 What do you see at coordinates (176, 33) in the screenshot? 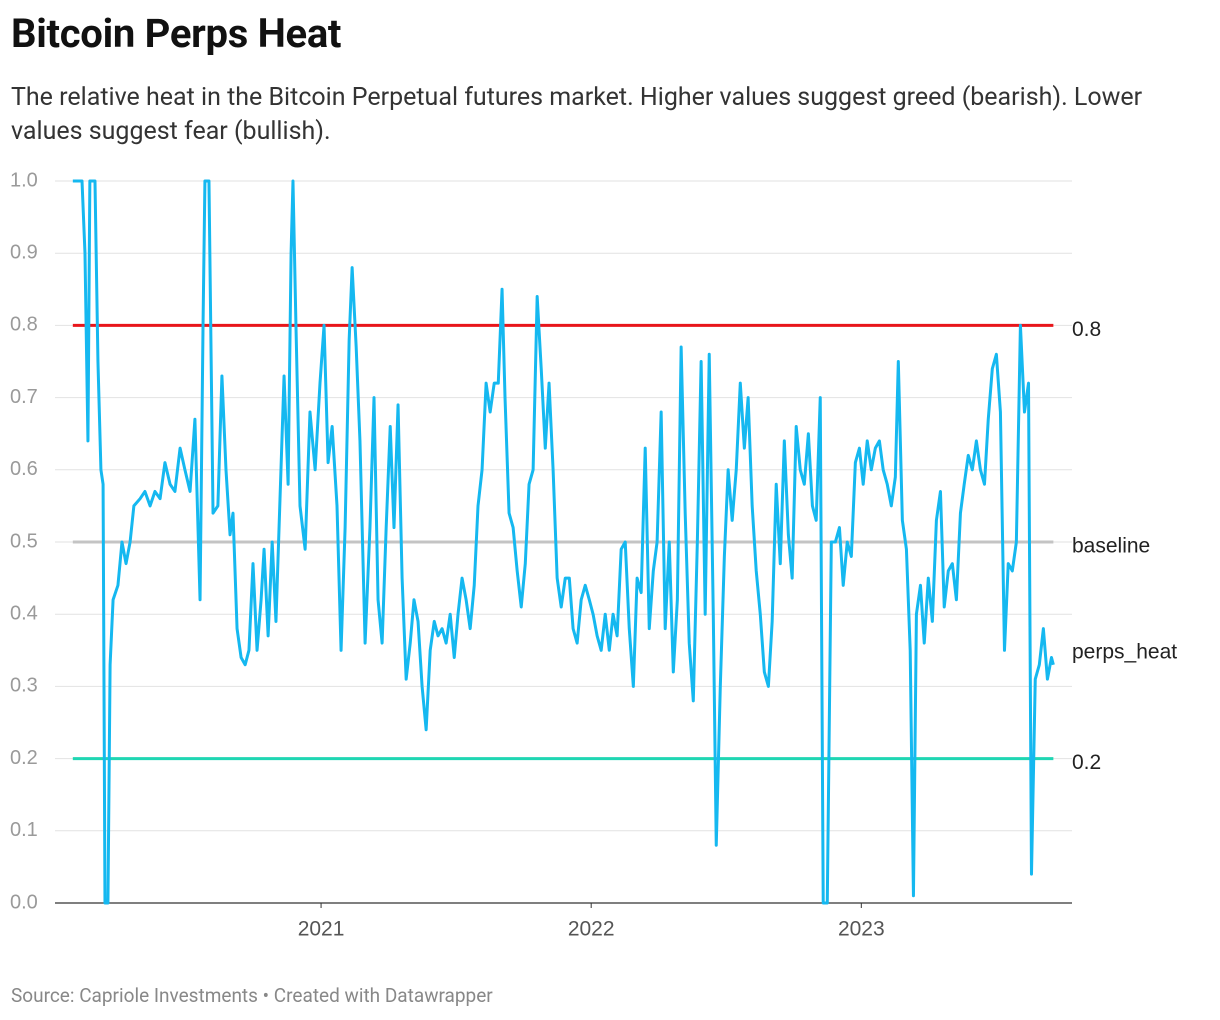
I see `chart-title: Bitcoin Perps Heat` at bounding box center [176, 33].